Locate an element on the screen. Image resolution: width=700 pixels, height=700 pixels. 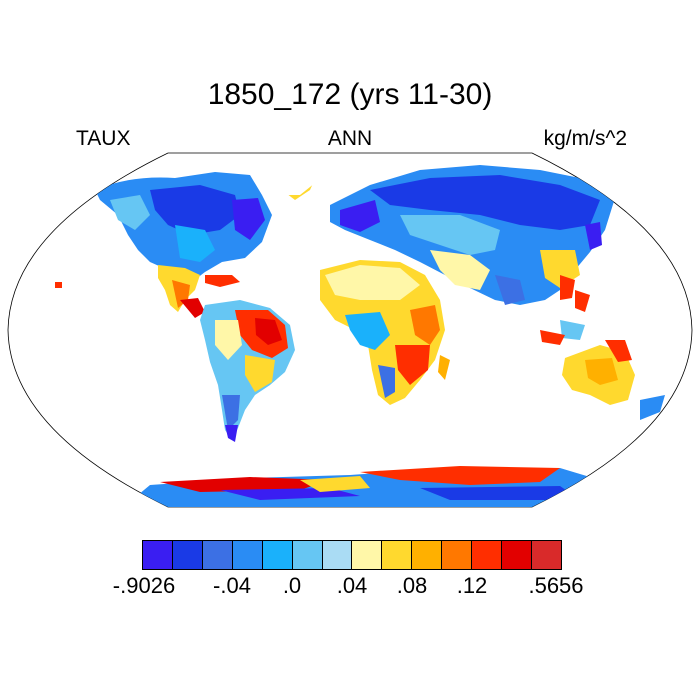
africa is located at coordinates (385, 332).